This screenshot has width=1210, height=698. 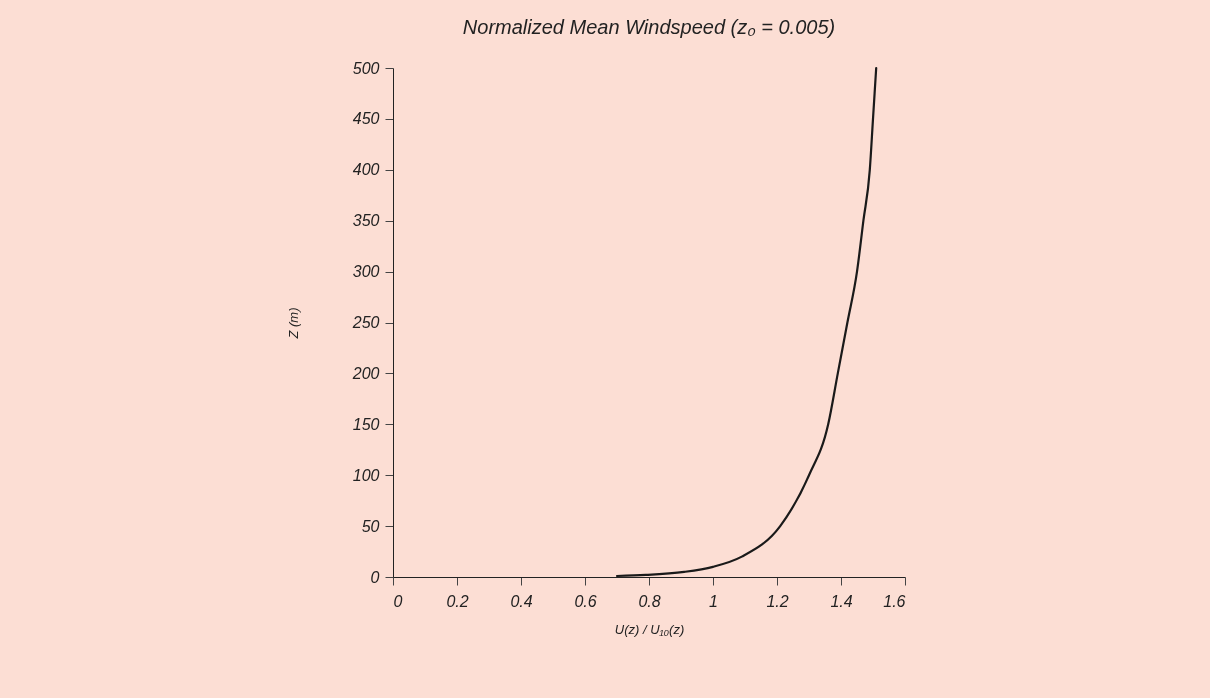 I want to click on x-tick-label: 1.6, so click(x=894, y=601).